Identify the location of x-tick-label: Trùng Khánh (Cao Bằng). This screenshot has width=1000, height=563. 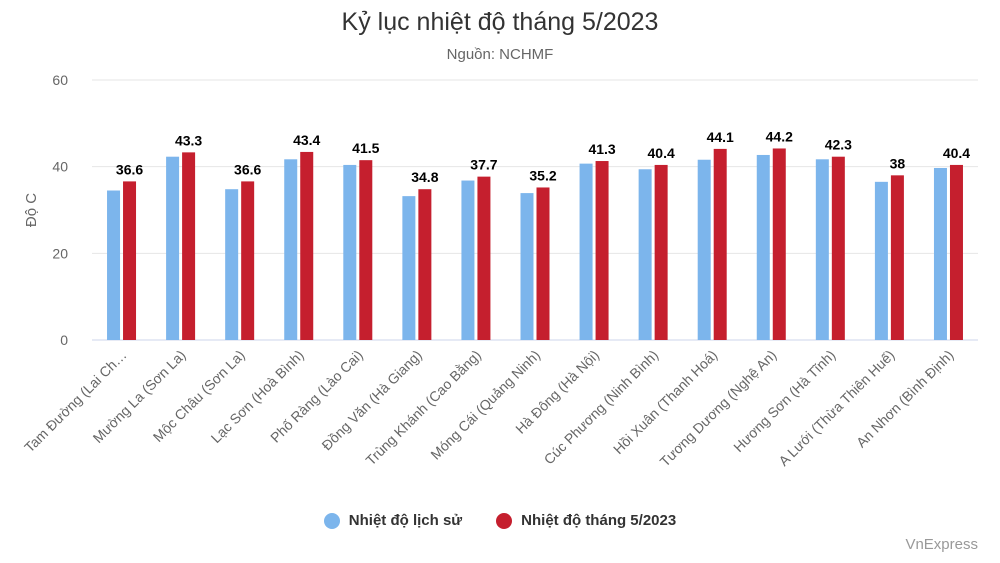
(423, 408).